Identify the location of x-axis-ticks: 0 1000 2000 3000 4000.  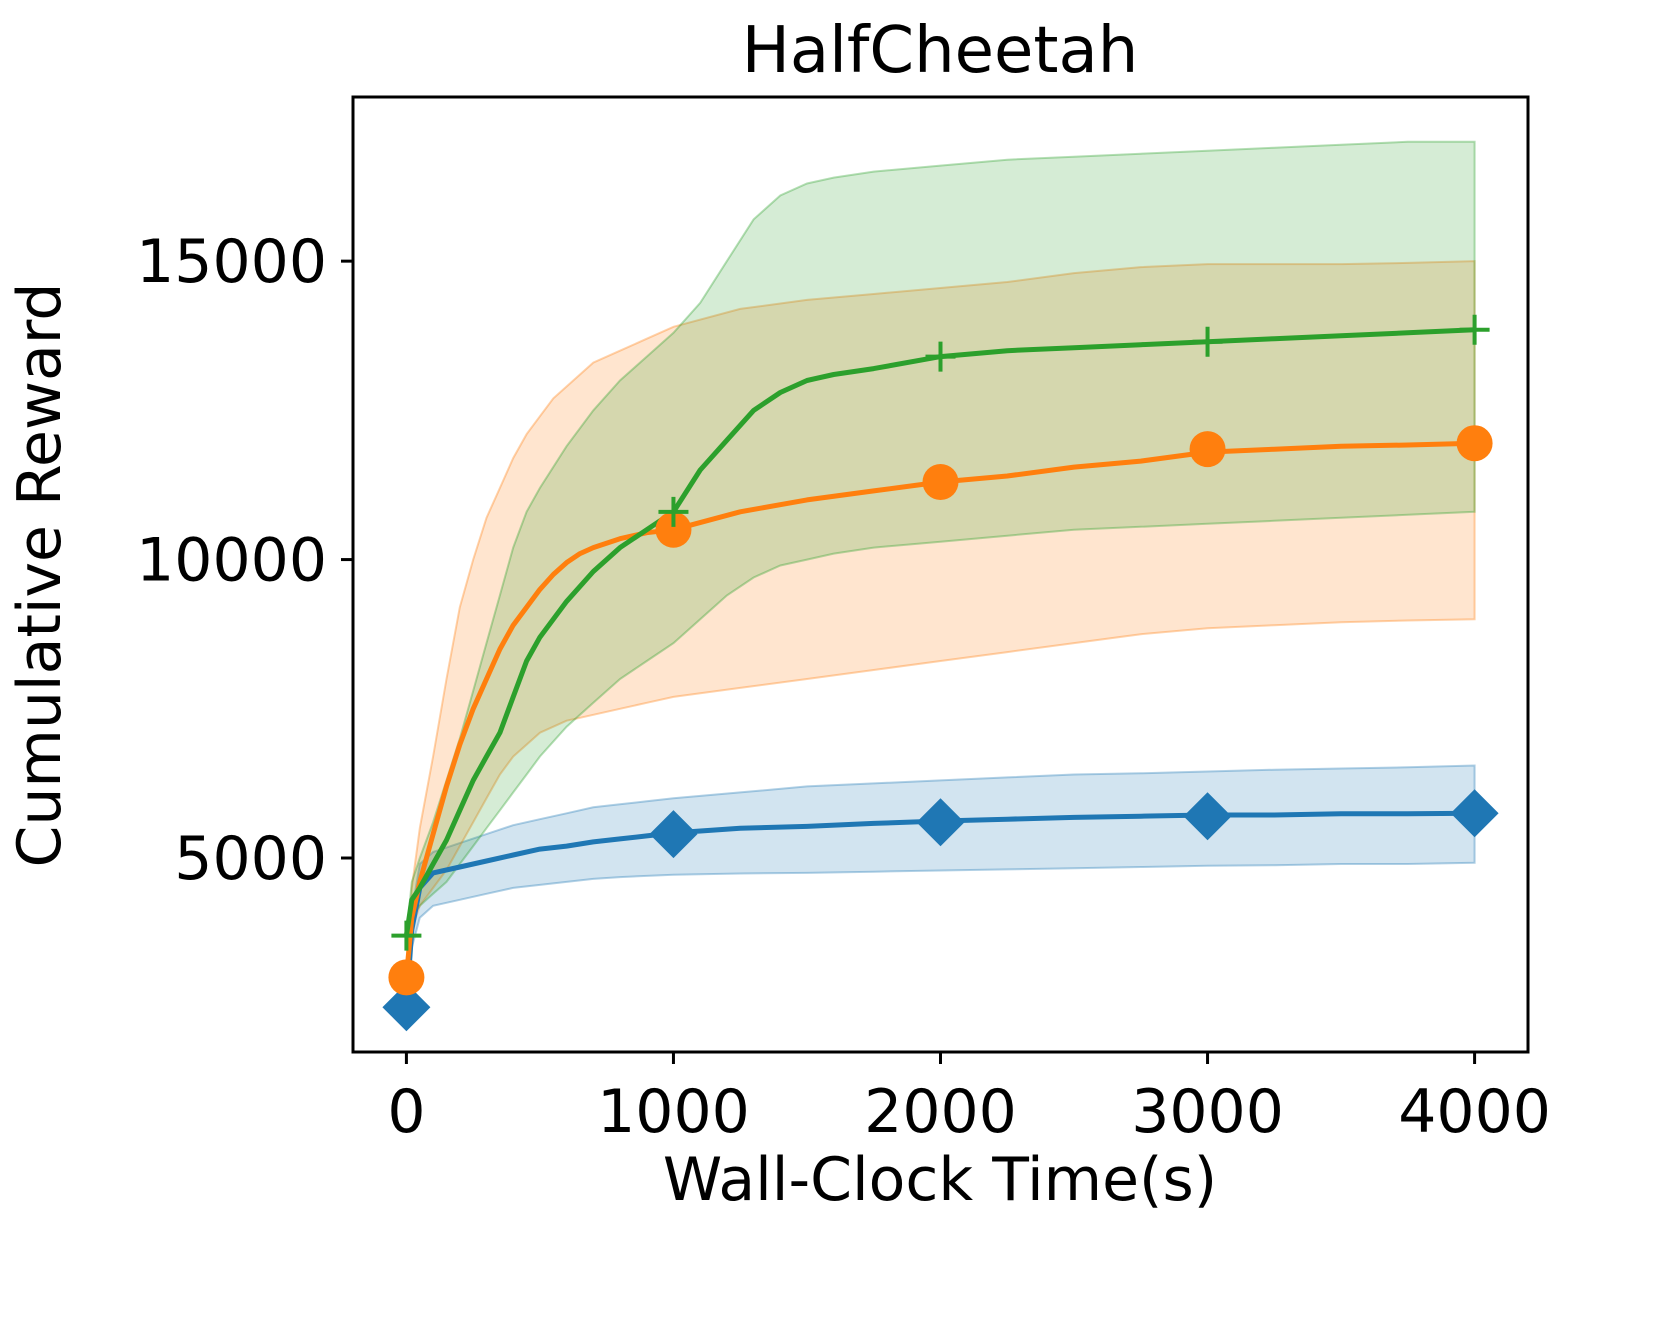
(969, 1099).